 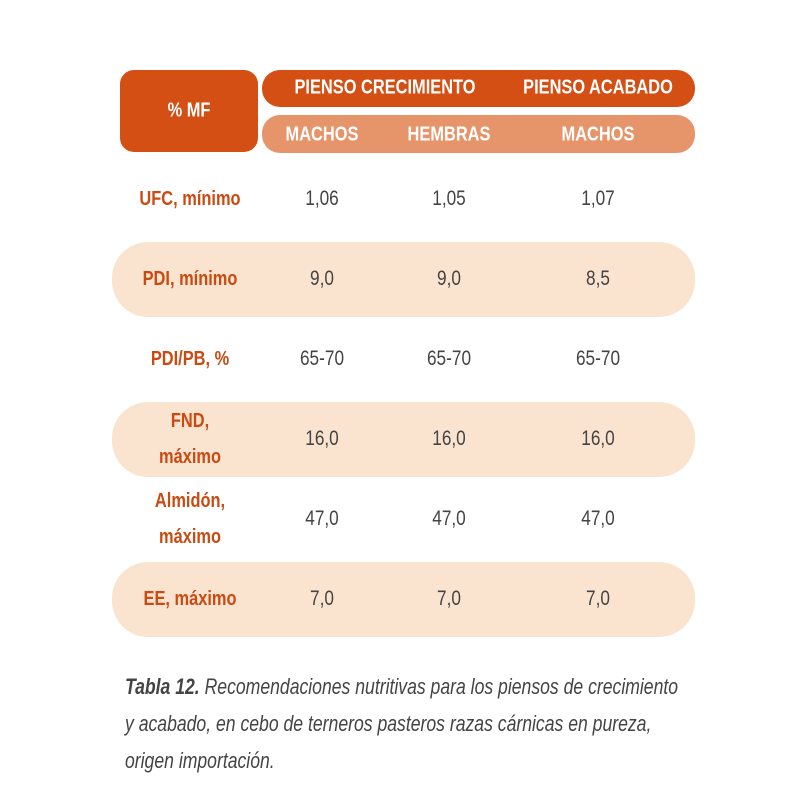 What do you see at coordinates (385, 87) in the screenshot?
I see `group-header: PIENSO CRECIMIENTO` at bounding box center [385, 87].